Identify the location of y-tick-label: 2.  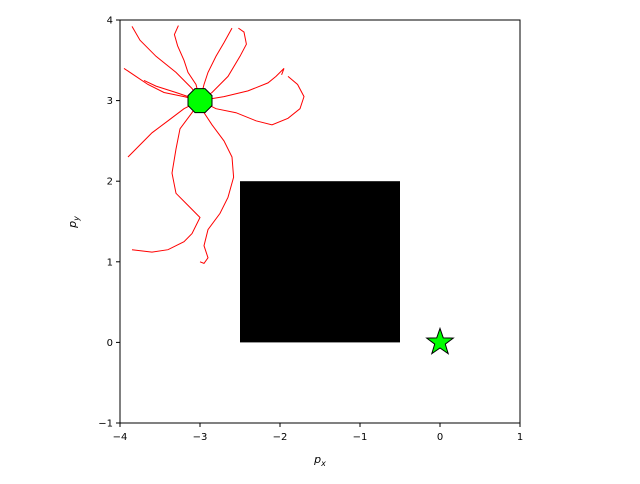
(110, 182).